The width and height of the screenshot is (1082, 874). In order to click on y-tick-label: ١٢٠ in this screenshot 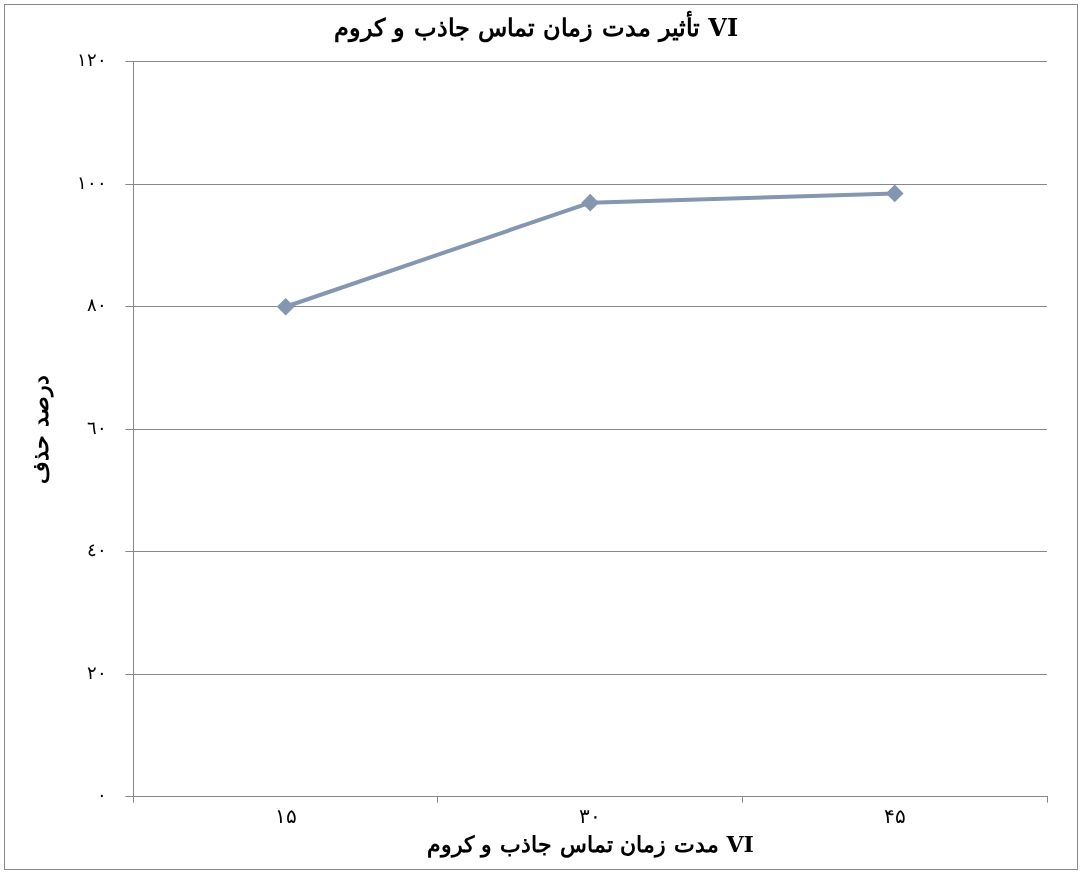, I will do `click(92, 60)`.